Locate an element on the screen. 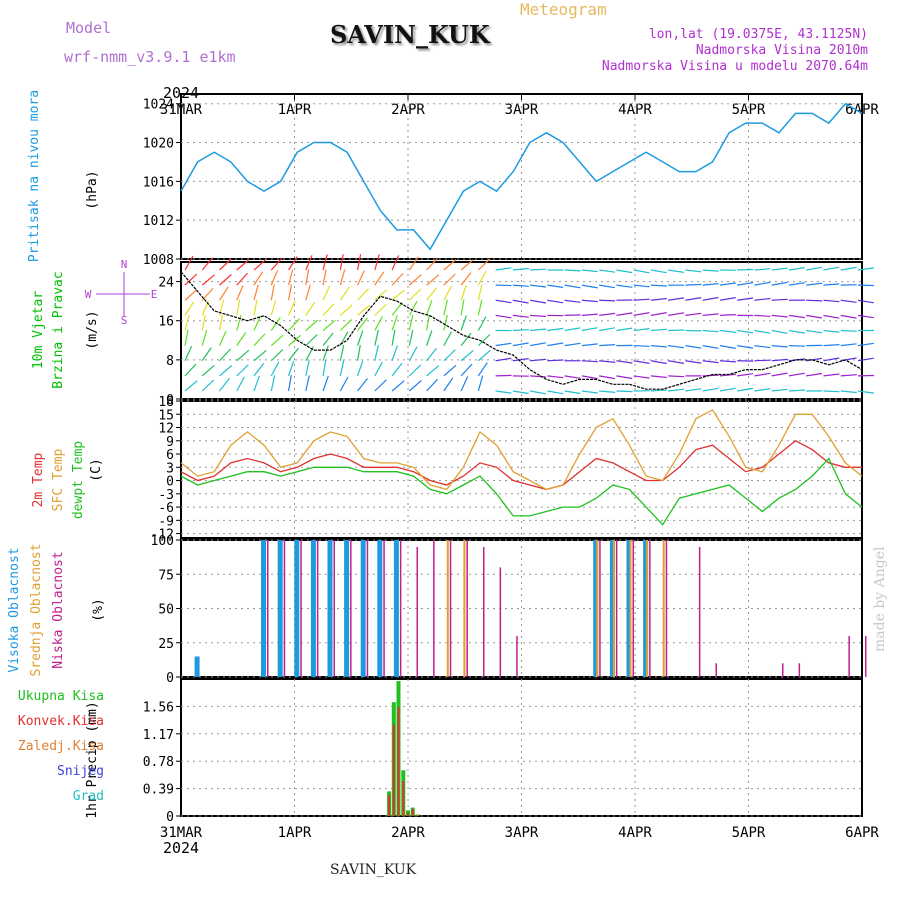 The height and width of the screenshot is (900, 900). y-tick-label: 25 is located at coordinates (166, 644).